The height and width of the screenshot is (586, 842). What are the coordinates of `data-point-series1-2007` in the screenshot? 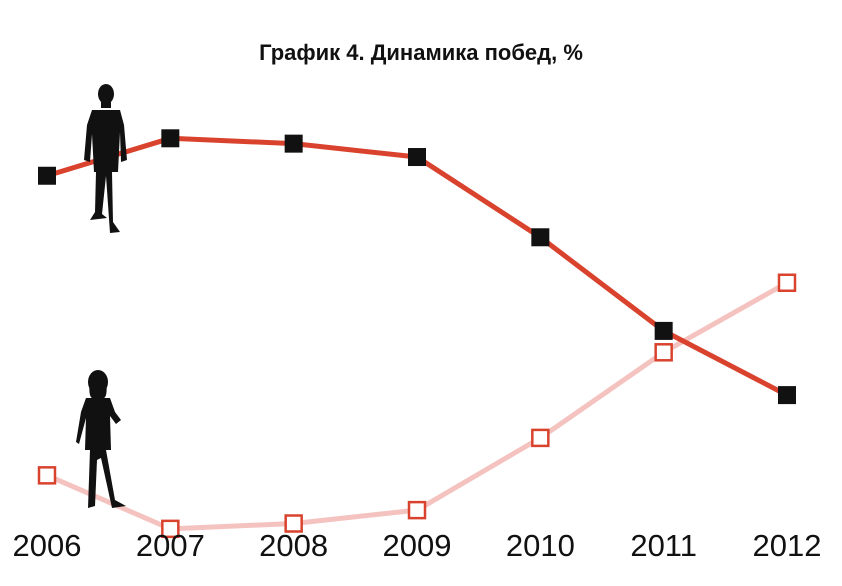 It's located at (170, 529).